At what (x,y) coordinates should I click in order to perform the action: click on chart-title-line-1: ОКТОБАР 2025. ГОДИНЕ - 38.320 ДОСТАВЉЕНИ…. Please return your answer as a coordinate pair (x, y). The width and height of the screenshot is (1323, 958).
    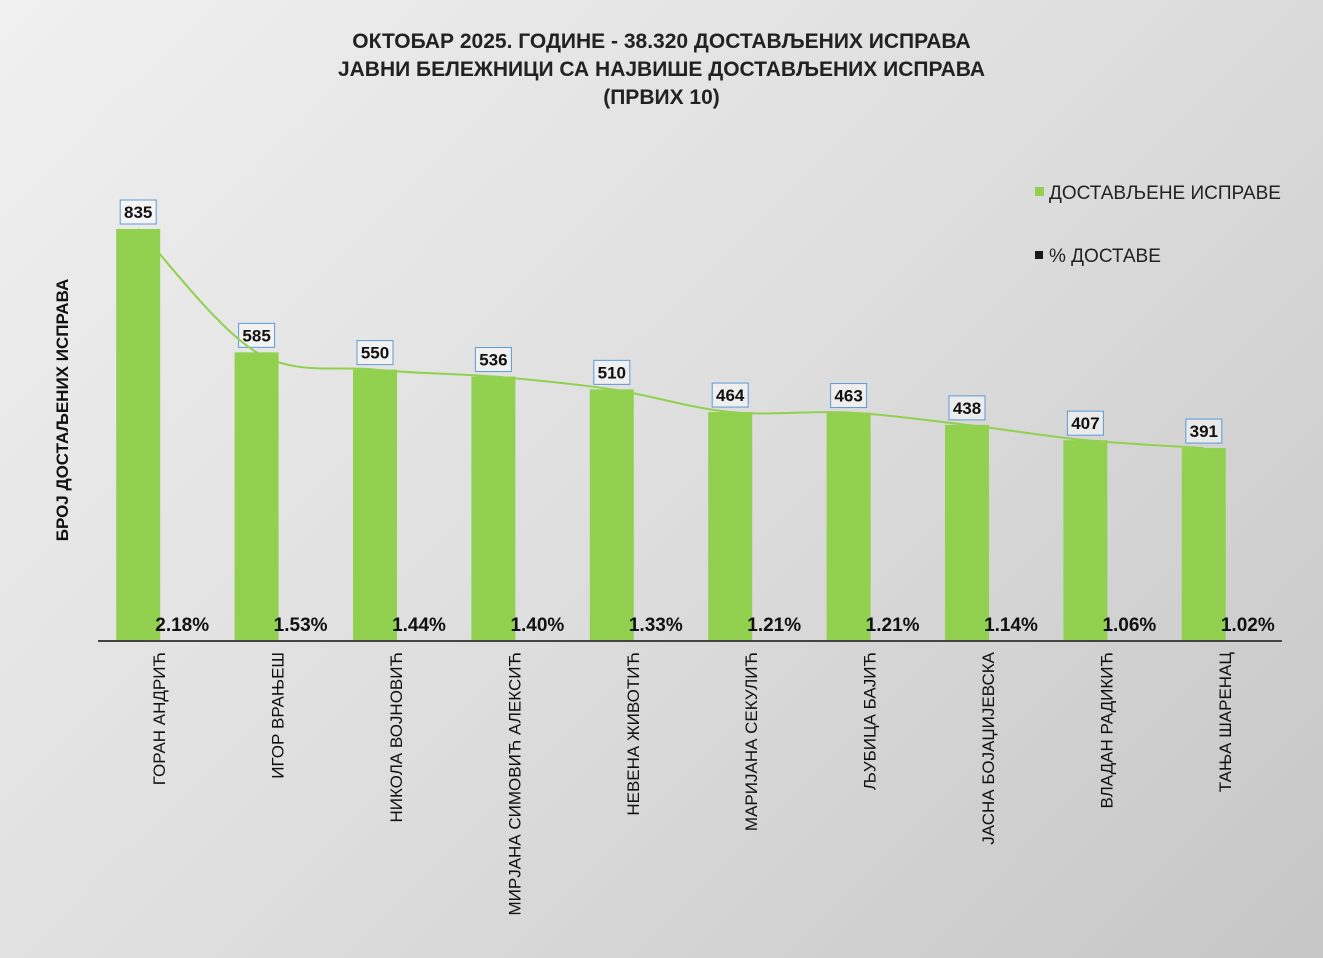
    Looking at the image, I should click on (661, 41).